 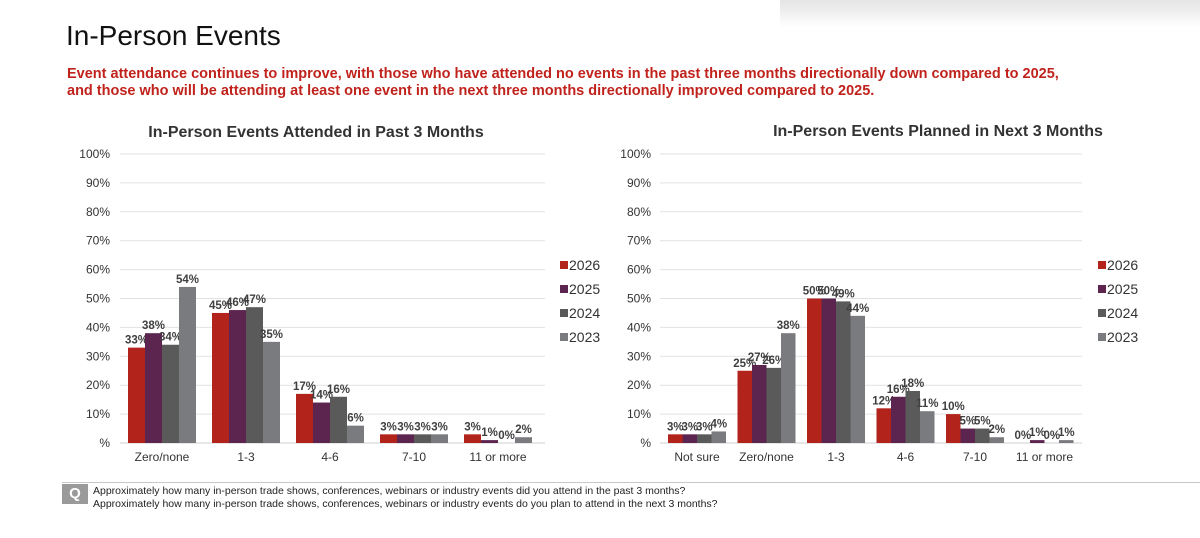 What do you see at coordinates (883, 401) in the screenshot?
I see `data-label: 12%` at bounding box center [883, 401].